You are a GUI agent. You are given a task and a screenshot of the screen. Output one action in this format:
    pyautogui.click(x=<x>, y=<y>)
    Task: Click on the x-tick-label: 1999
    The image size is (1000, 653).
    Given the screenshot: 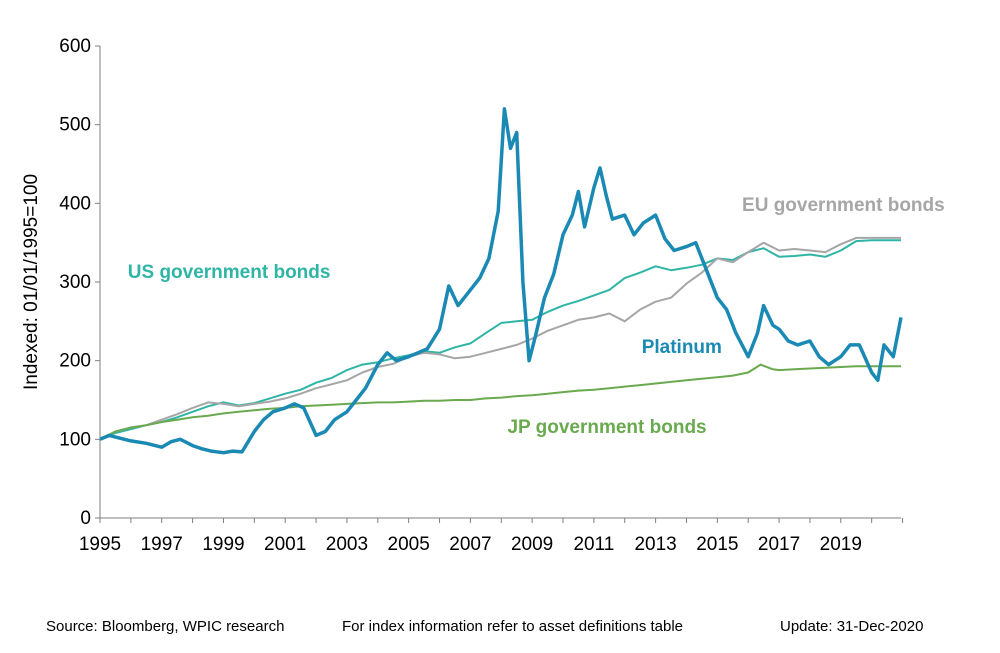 What is the action you would take?
    pyautogui.click(x=223, y=544)
    